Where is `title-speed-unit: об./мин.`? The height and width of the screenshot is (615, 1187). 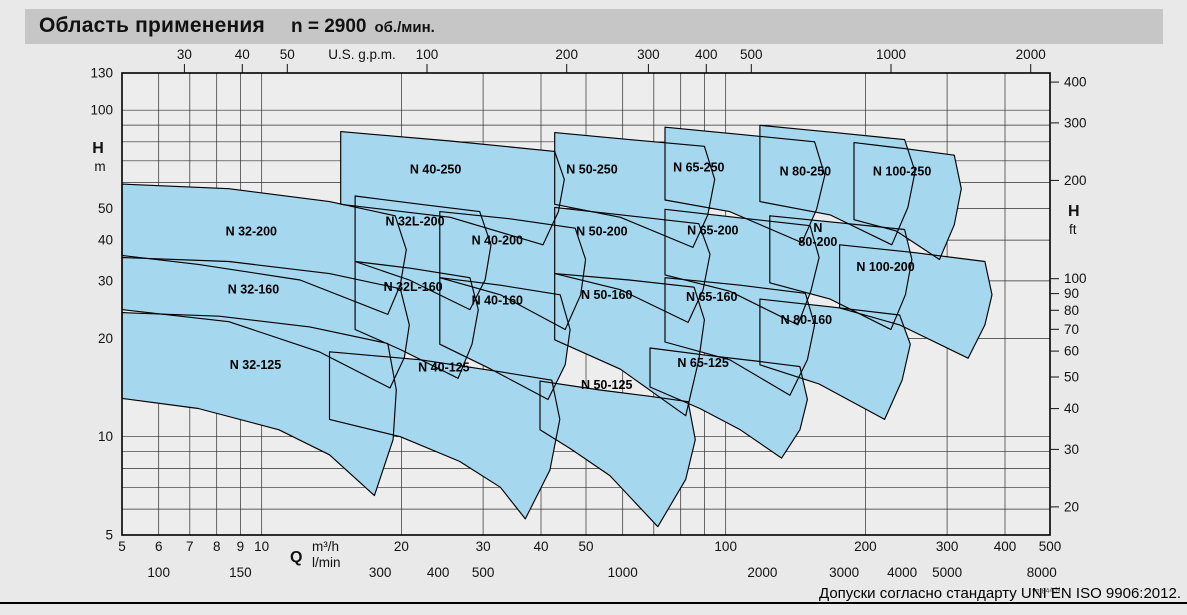 title-speed-unit: об./мин. is located at coordinates (404, 27).